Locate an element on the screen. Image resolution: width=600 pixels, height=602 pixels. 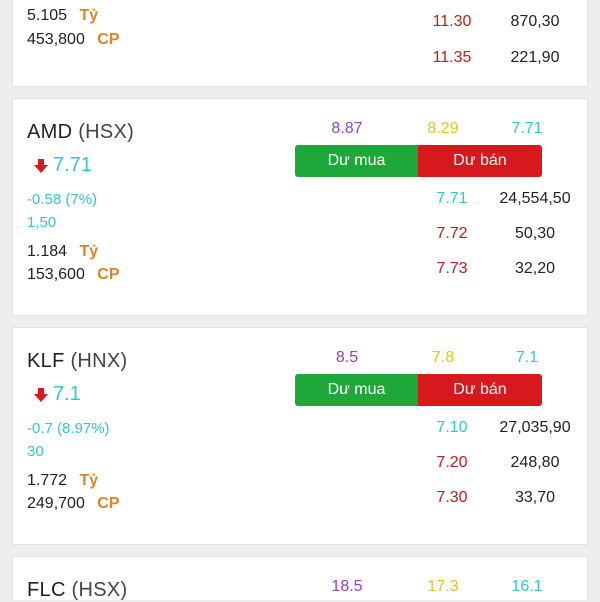
sub-value: 30 is located at coordinates (35, 451).